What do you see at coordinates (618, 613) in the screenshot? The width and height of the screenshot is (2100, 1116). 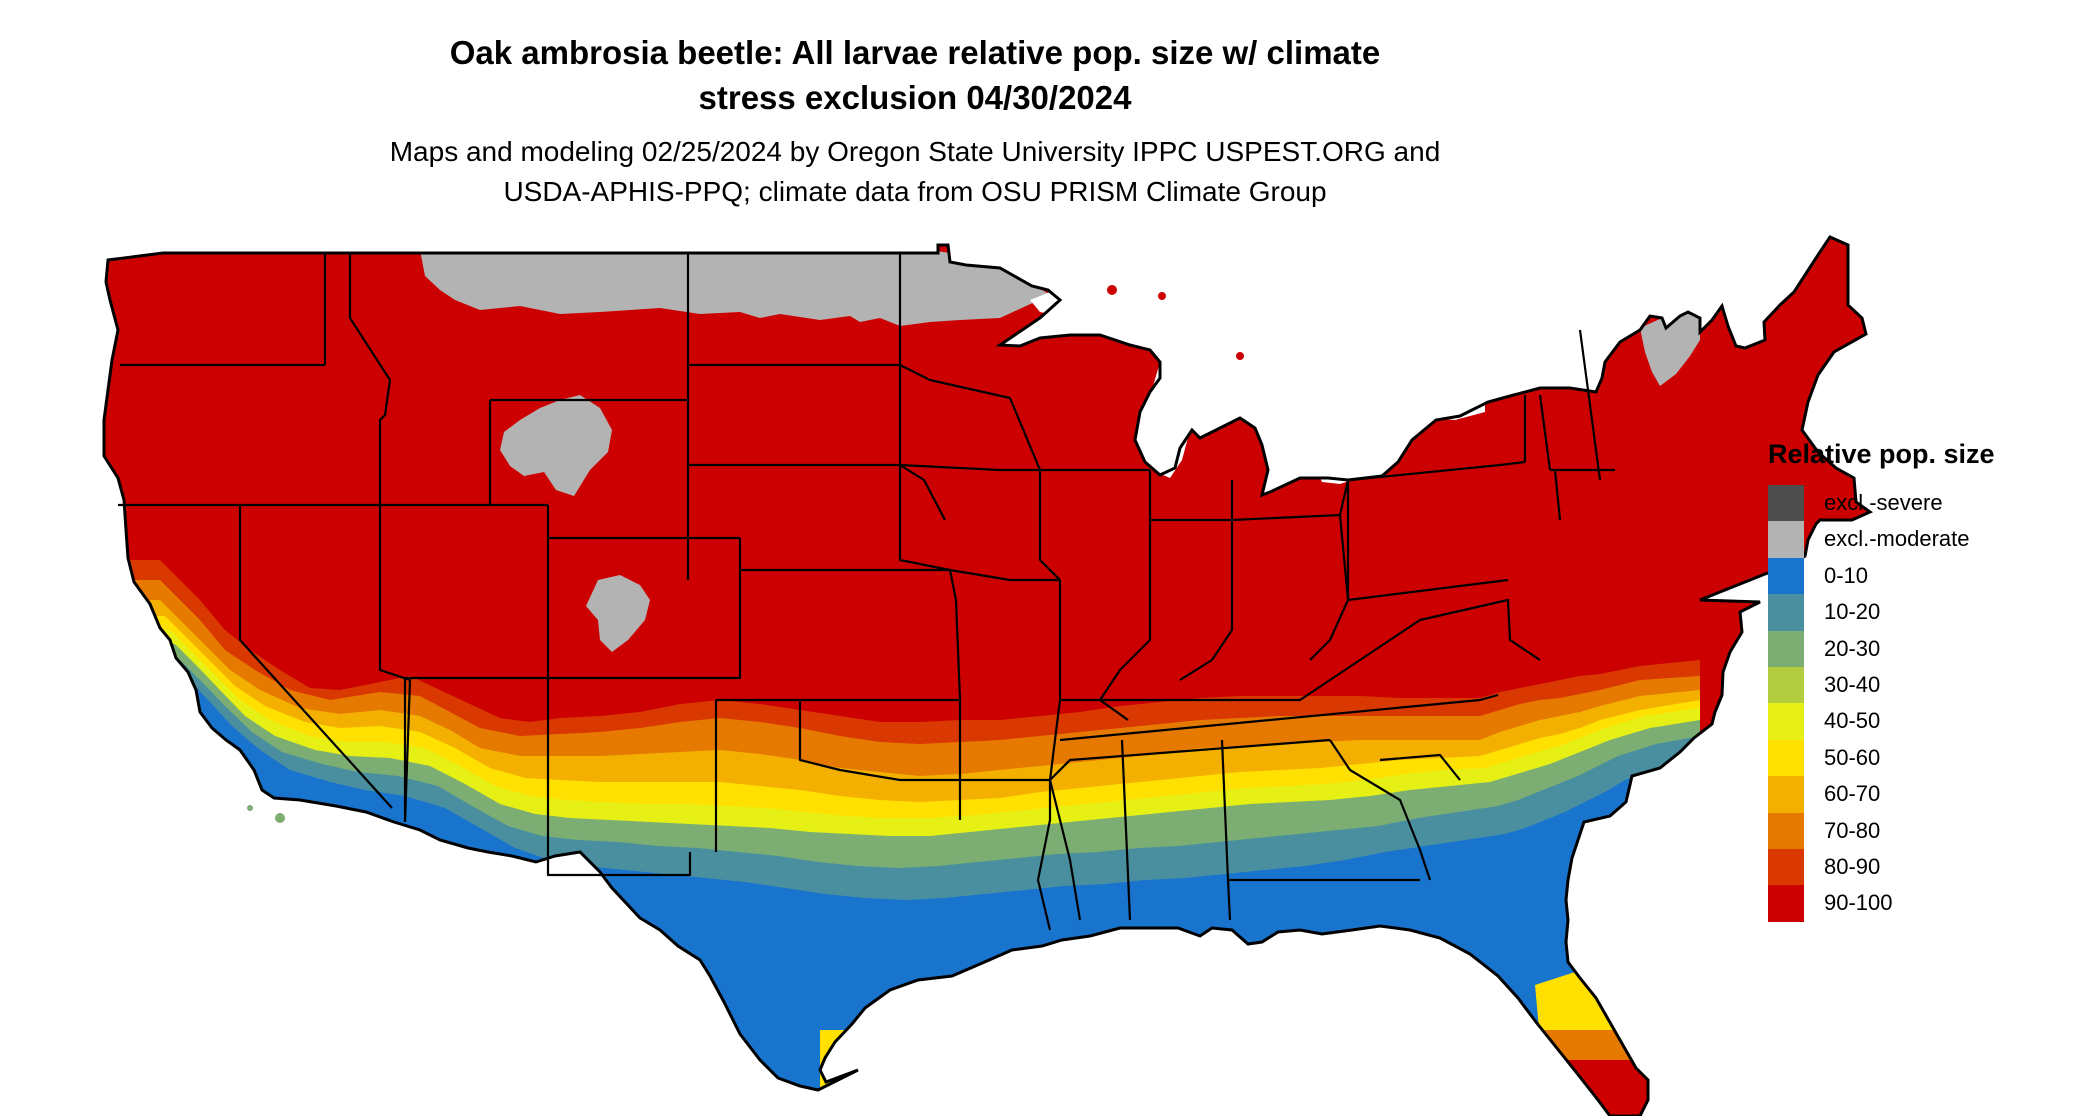 I see `excl-moderate-colorado` at bounding box center [618, 613].